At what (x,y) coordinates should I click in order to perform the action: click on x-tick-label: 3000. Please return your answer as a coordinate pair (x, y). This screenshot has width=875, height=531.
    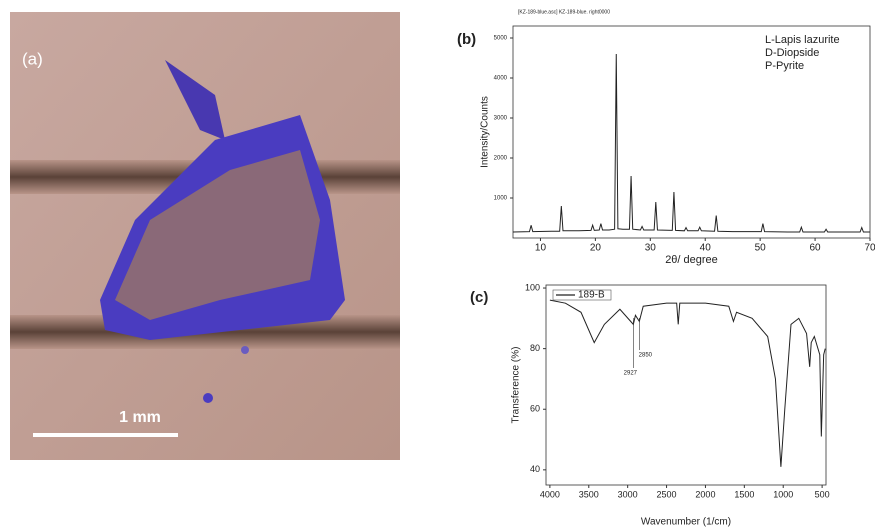
    Looking at the image, I should click on (628, 494).